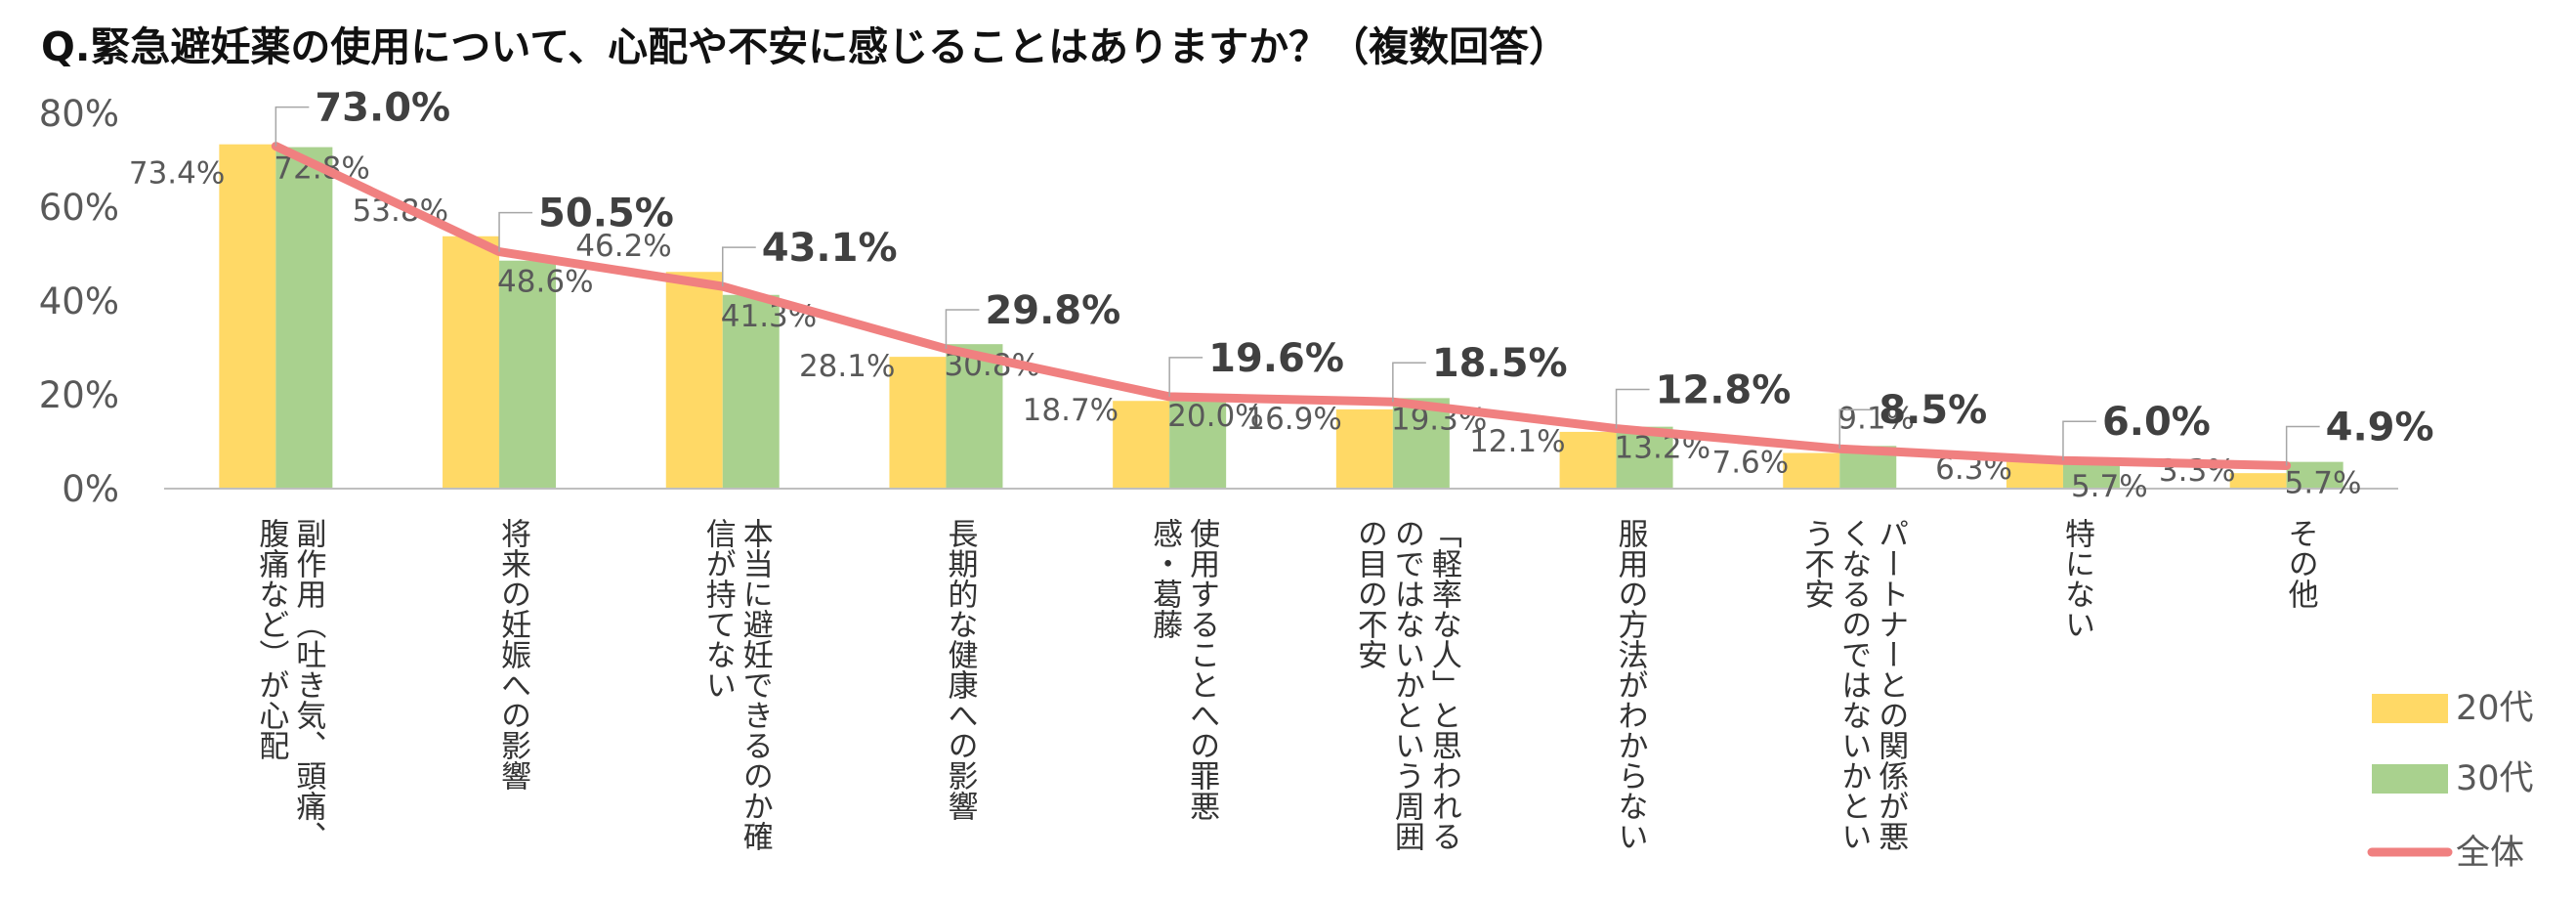  What do you see at coordinates (79, 208) in the screenshot?
I see `y-tick-label: 60%` at bounding box center [79, 208].